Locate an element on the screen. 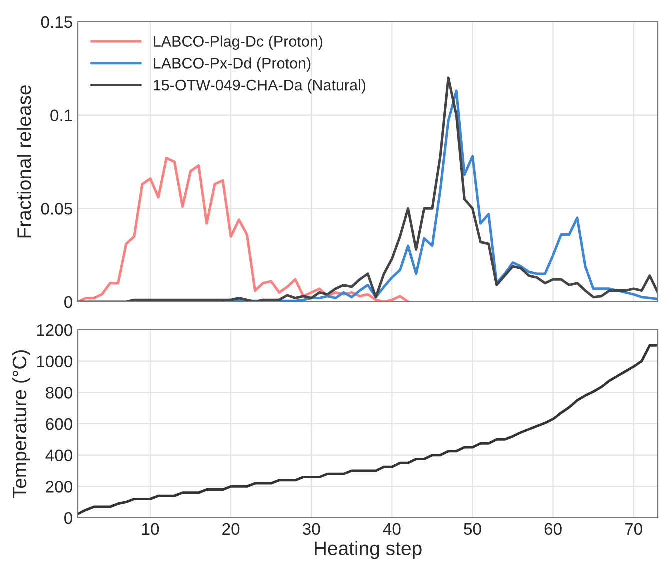 Image resolution: width=661 pixels, height=564 pixels. y-tick-label: 400 is located at coordinates (59, 456).